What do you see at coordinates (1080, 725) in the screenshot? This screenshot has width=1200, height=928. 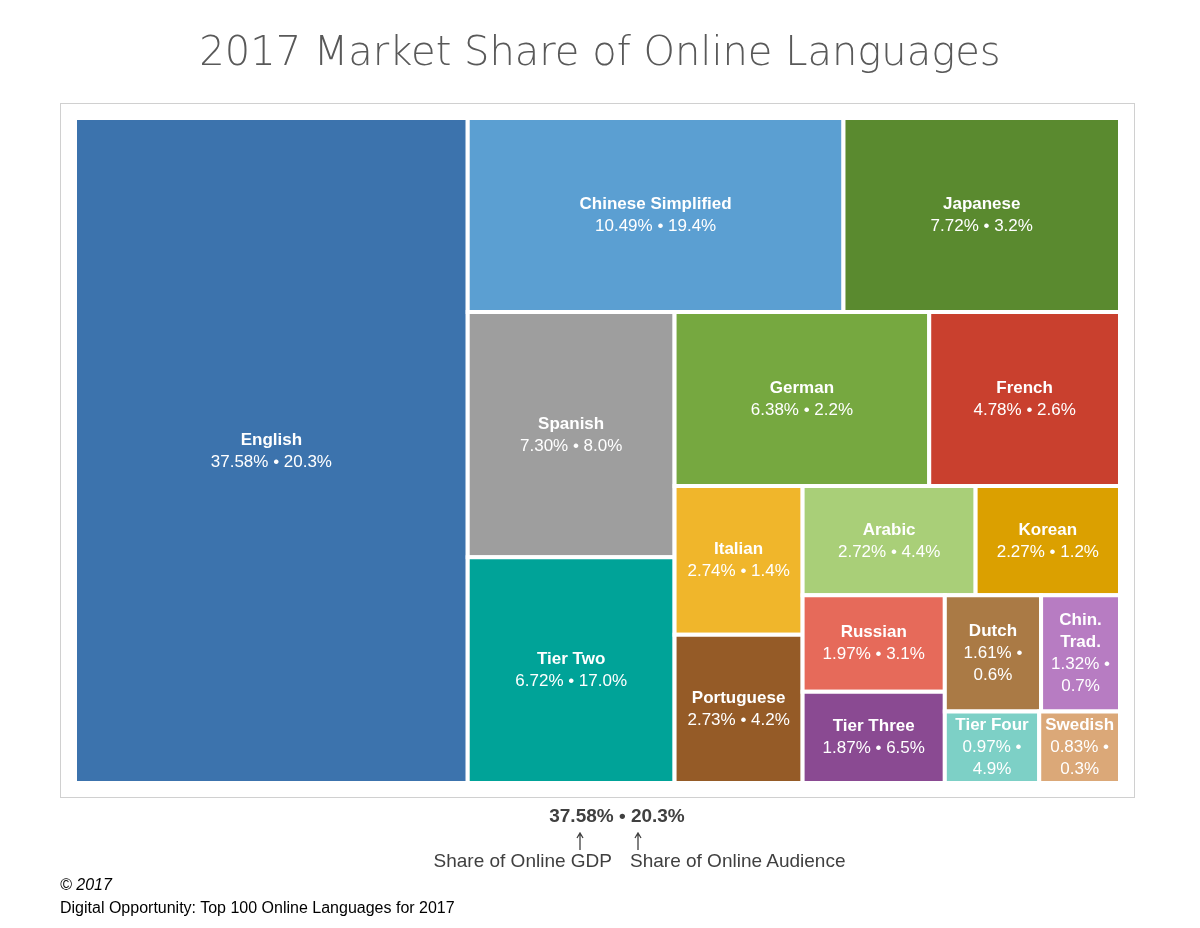 I see `category-label: Swedish` at bounding box center [1080, 725].